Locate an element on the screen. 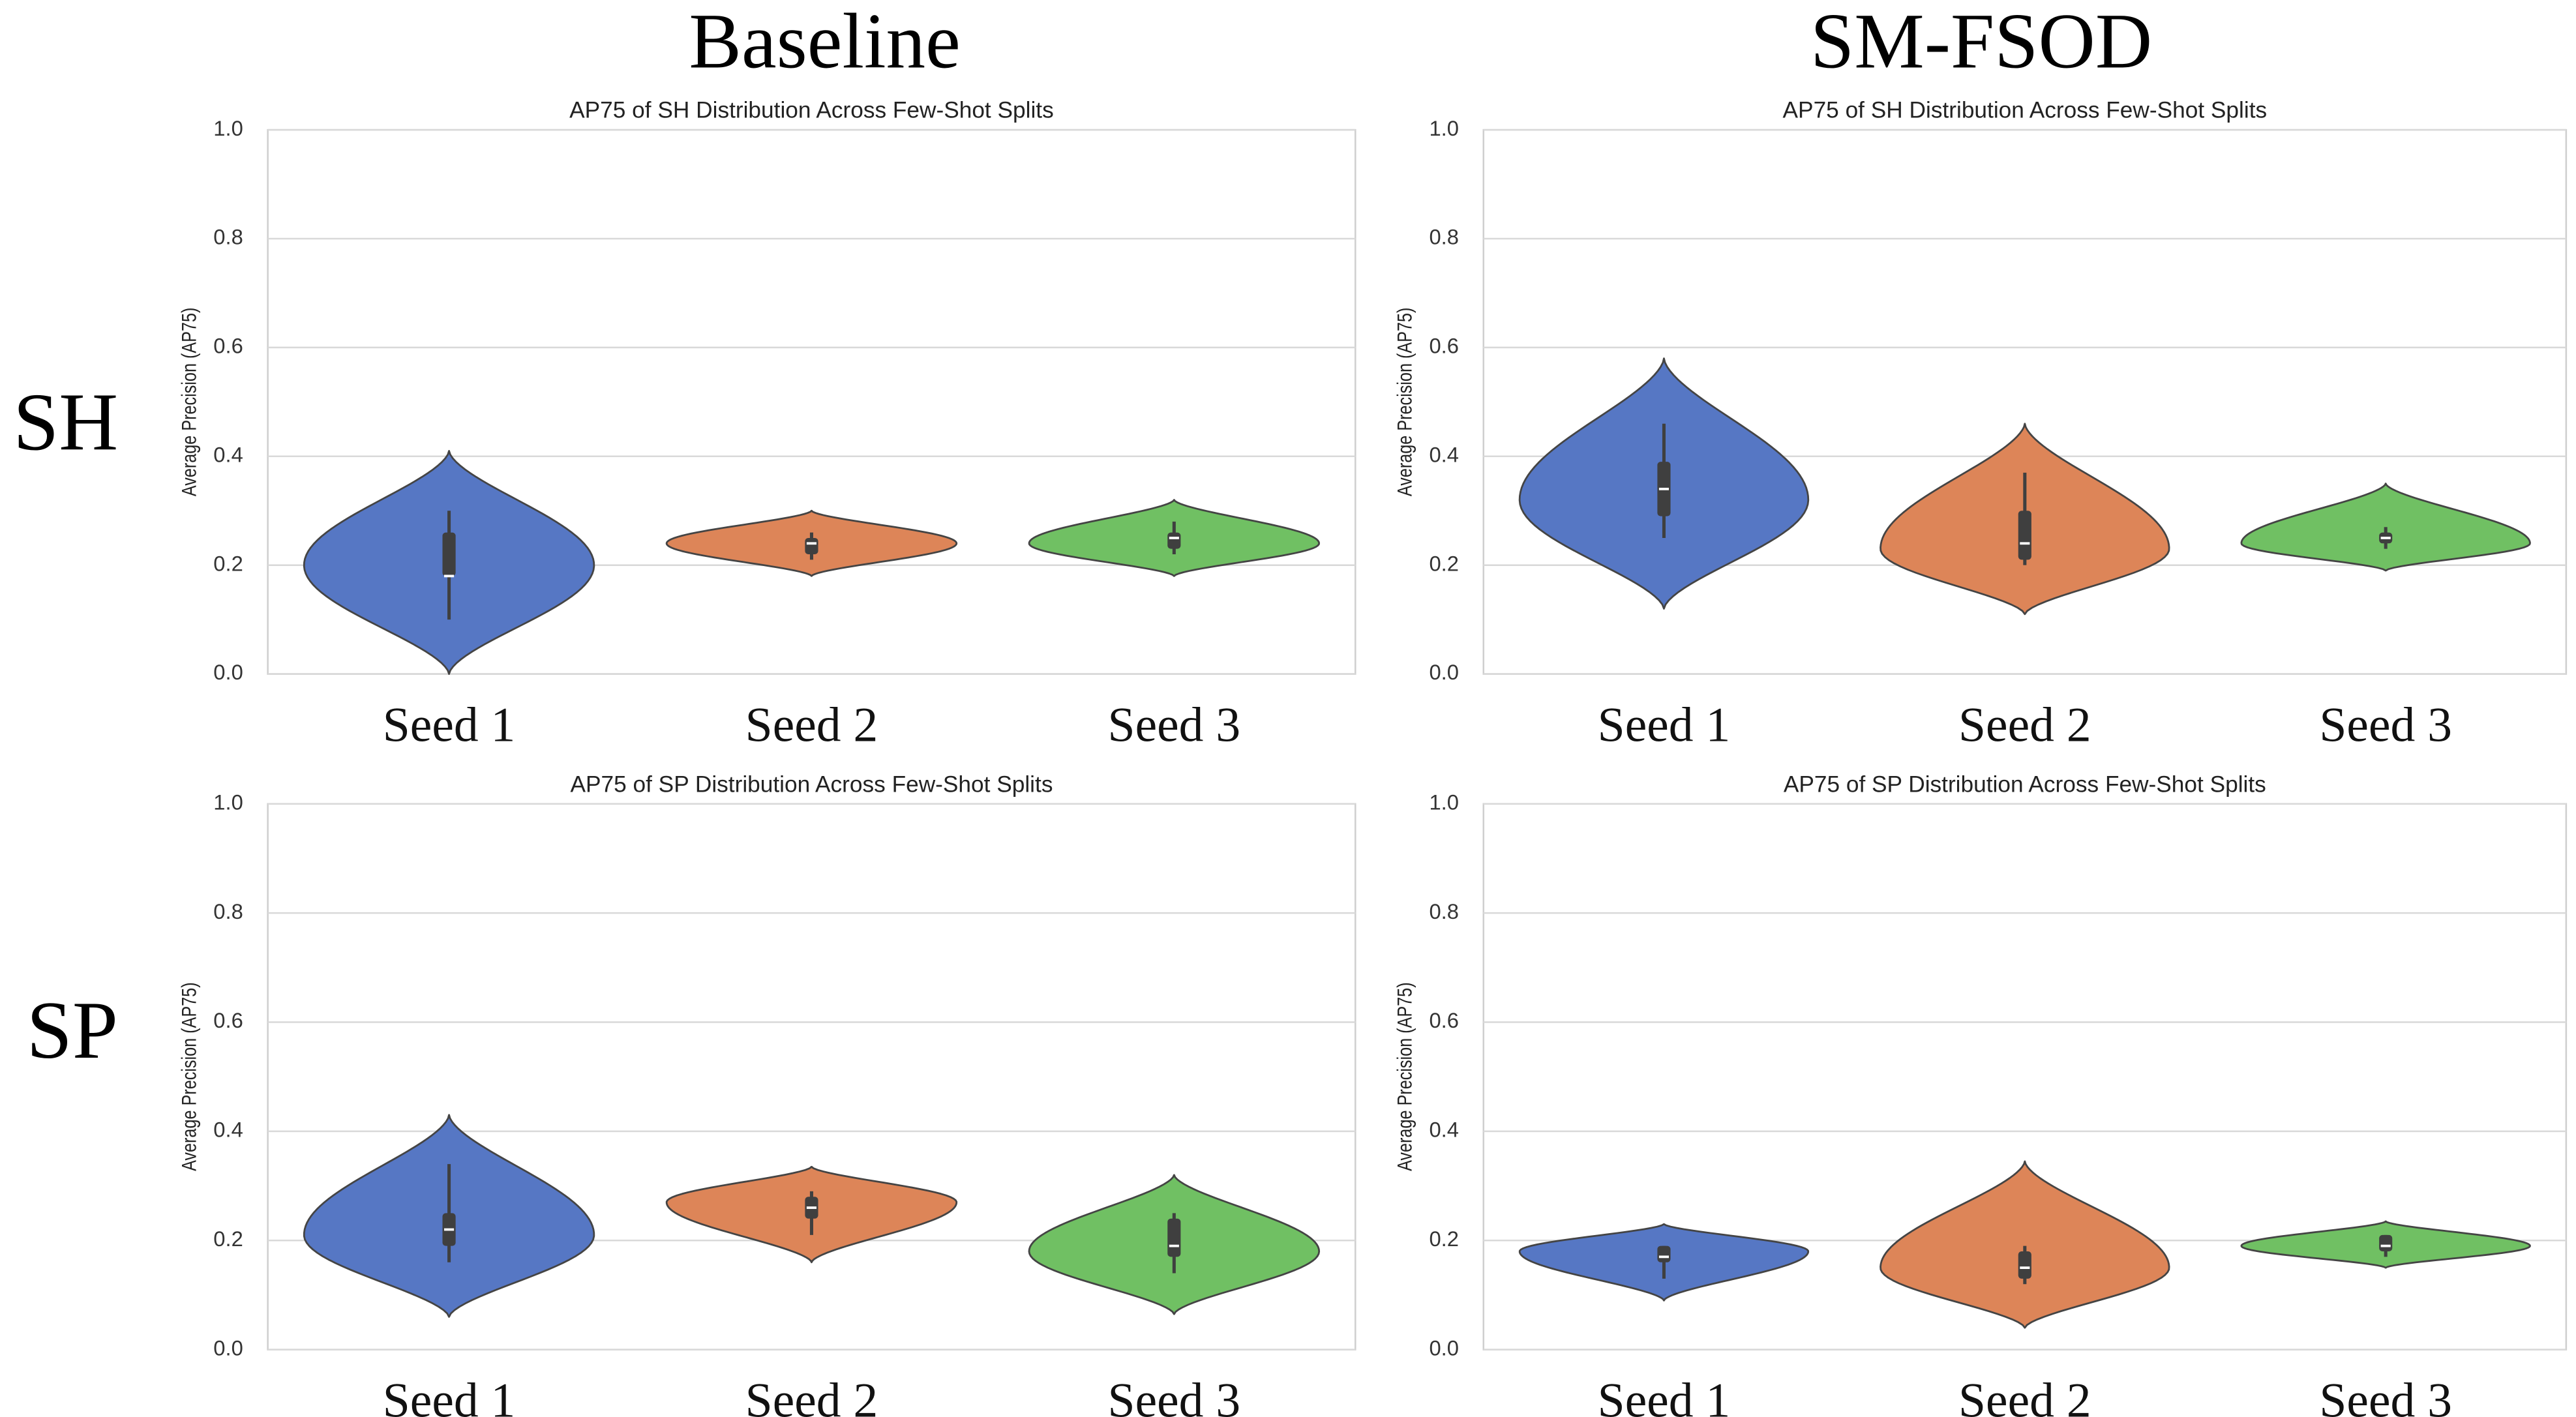 Image resolution: width=2576 pixels, height=1417 pixels. row-title: SH is located at coordinates (65, 423).